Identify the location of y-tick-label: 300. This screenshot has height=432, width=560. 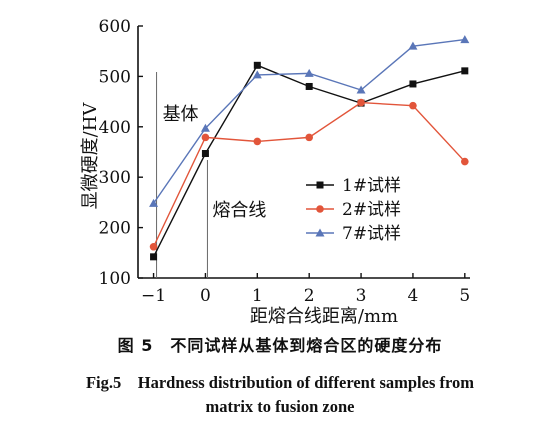
(115, 178).